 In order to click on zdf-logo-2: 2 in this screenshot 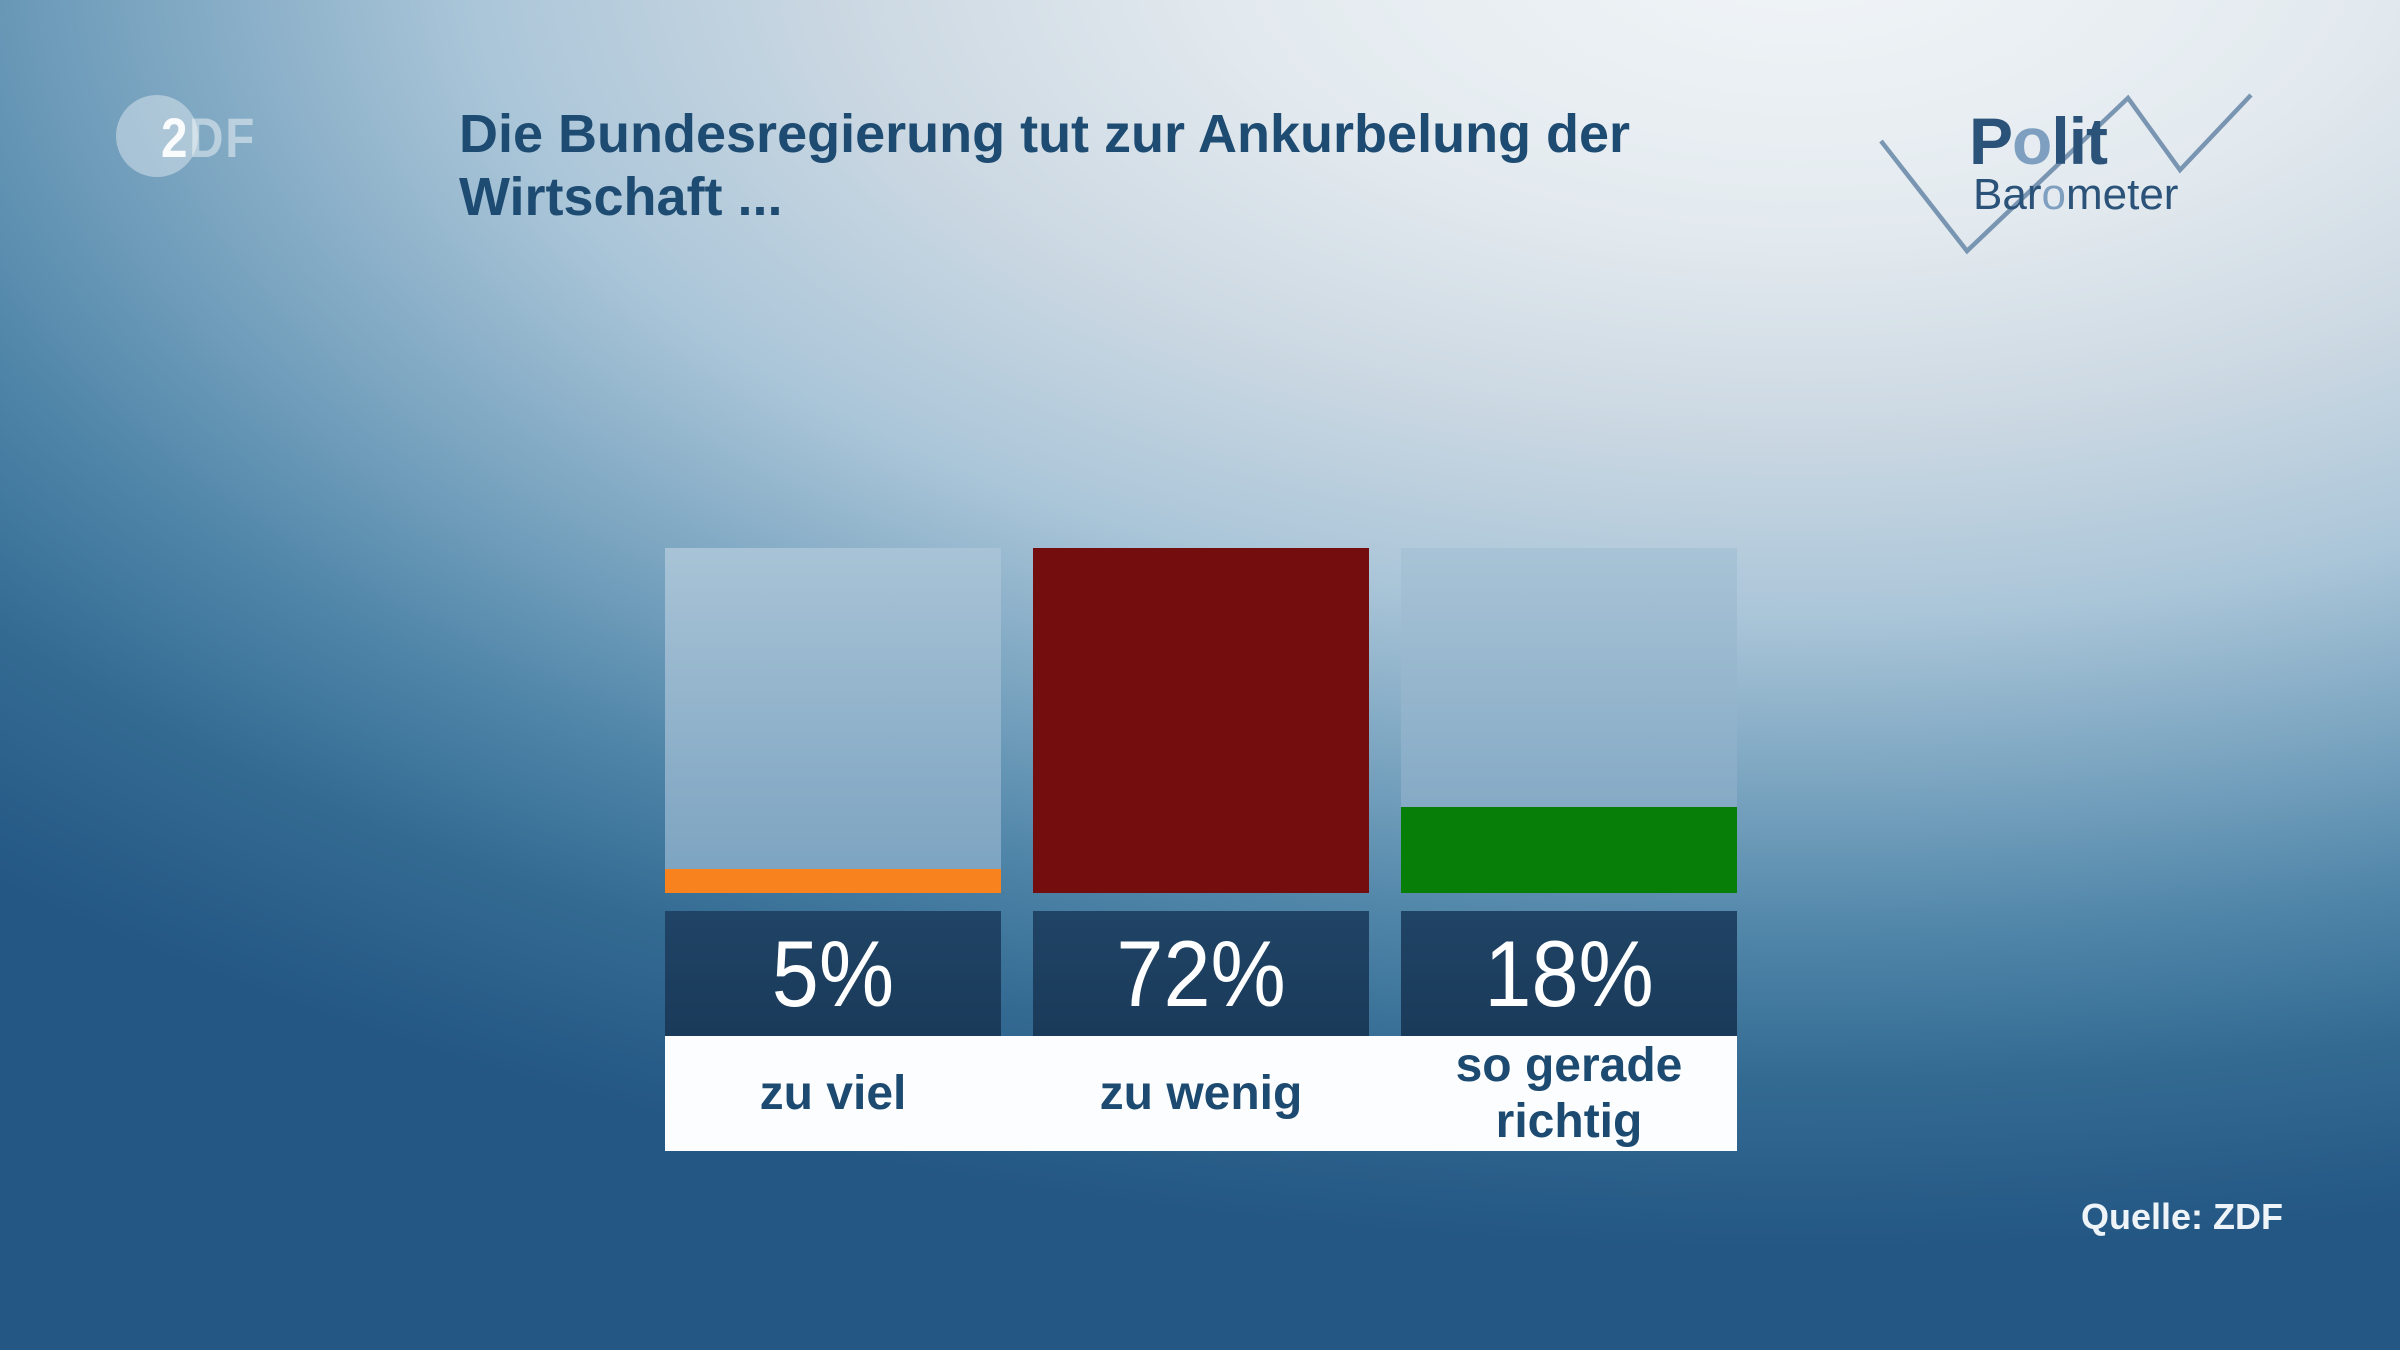, I will do `click(175, 137)`.